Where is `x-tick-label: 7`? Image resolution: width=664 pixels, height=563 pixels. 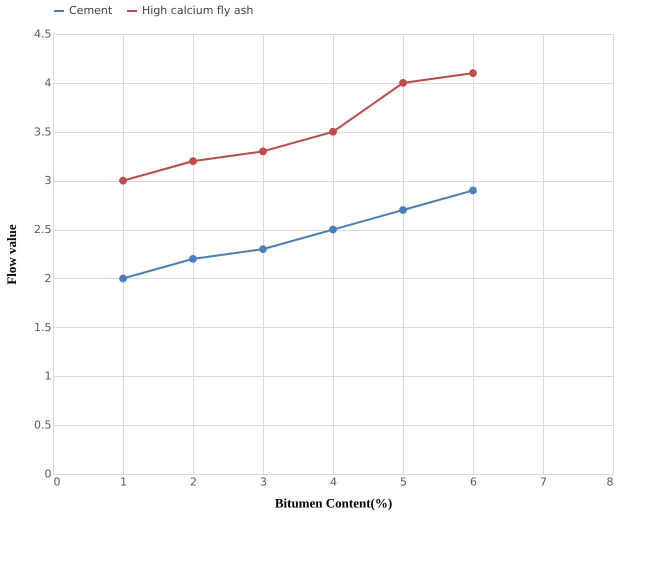
x-tick-label: 7 is located at coordinates (543, 482).